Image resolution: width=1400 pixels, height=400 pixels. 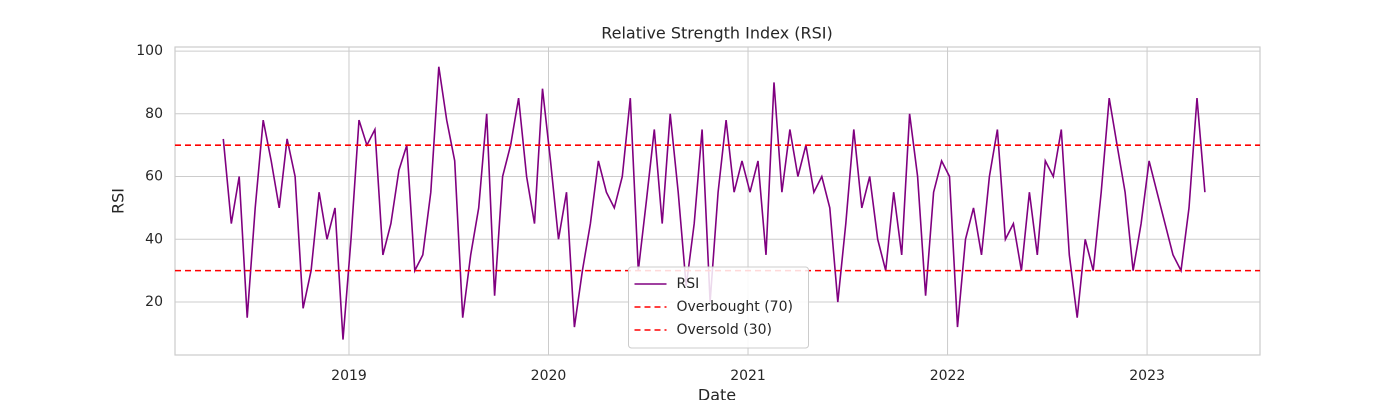 What do you see at coordinates (717, 393) in the screenshot?
I see `x-axis-label: Date` at bounding box center [717, 393].